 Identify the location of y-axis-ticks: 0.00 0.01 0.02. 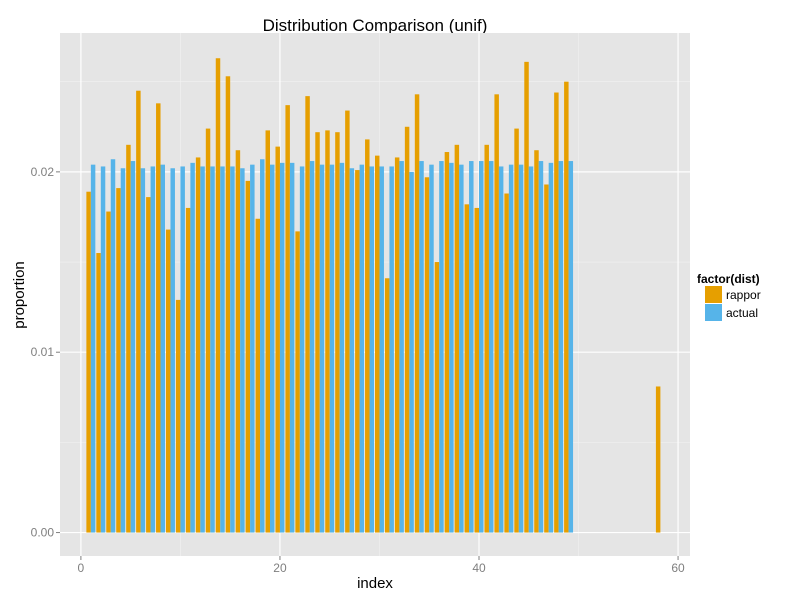
(45, 352).